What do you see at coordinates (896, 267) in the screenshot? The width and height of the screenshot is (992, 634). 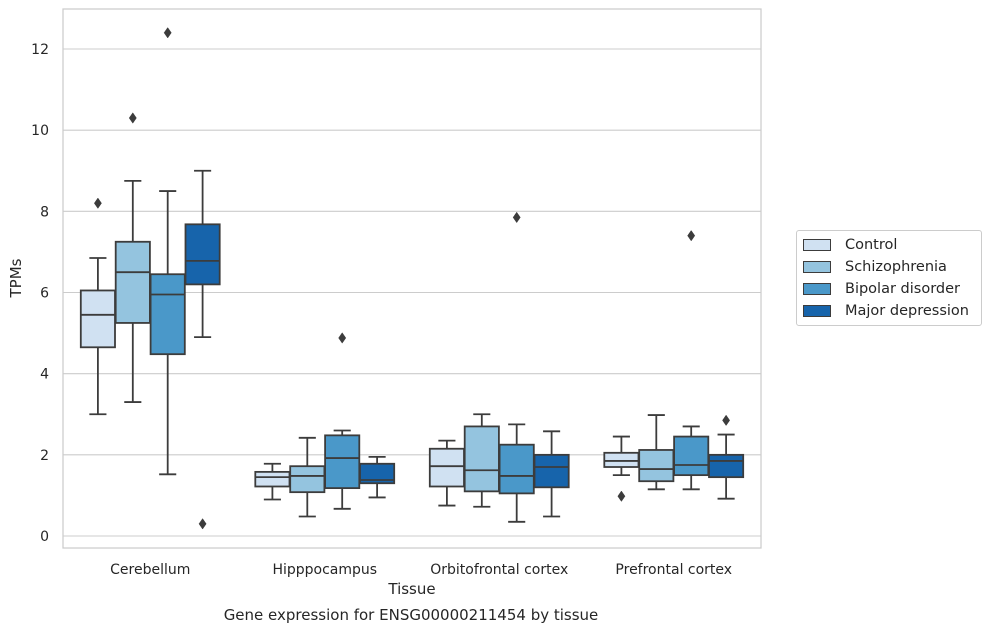 I see `legend-label-schizophrenia: Schizophrenia` at bounding box center [896, 267].